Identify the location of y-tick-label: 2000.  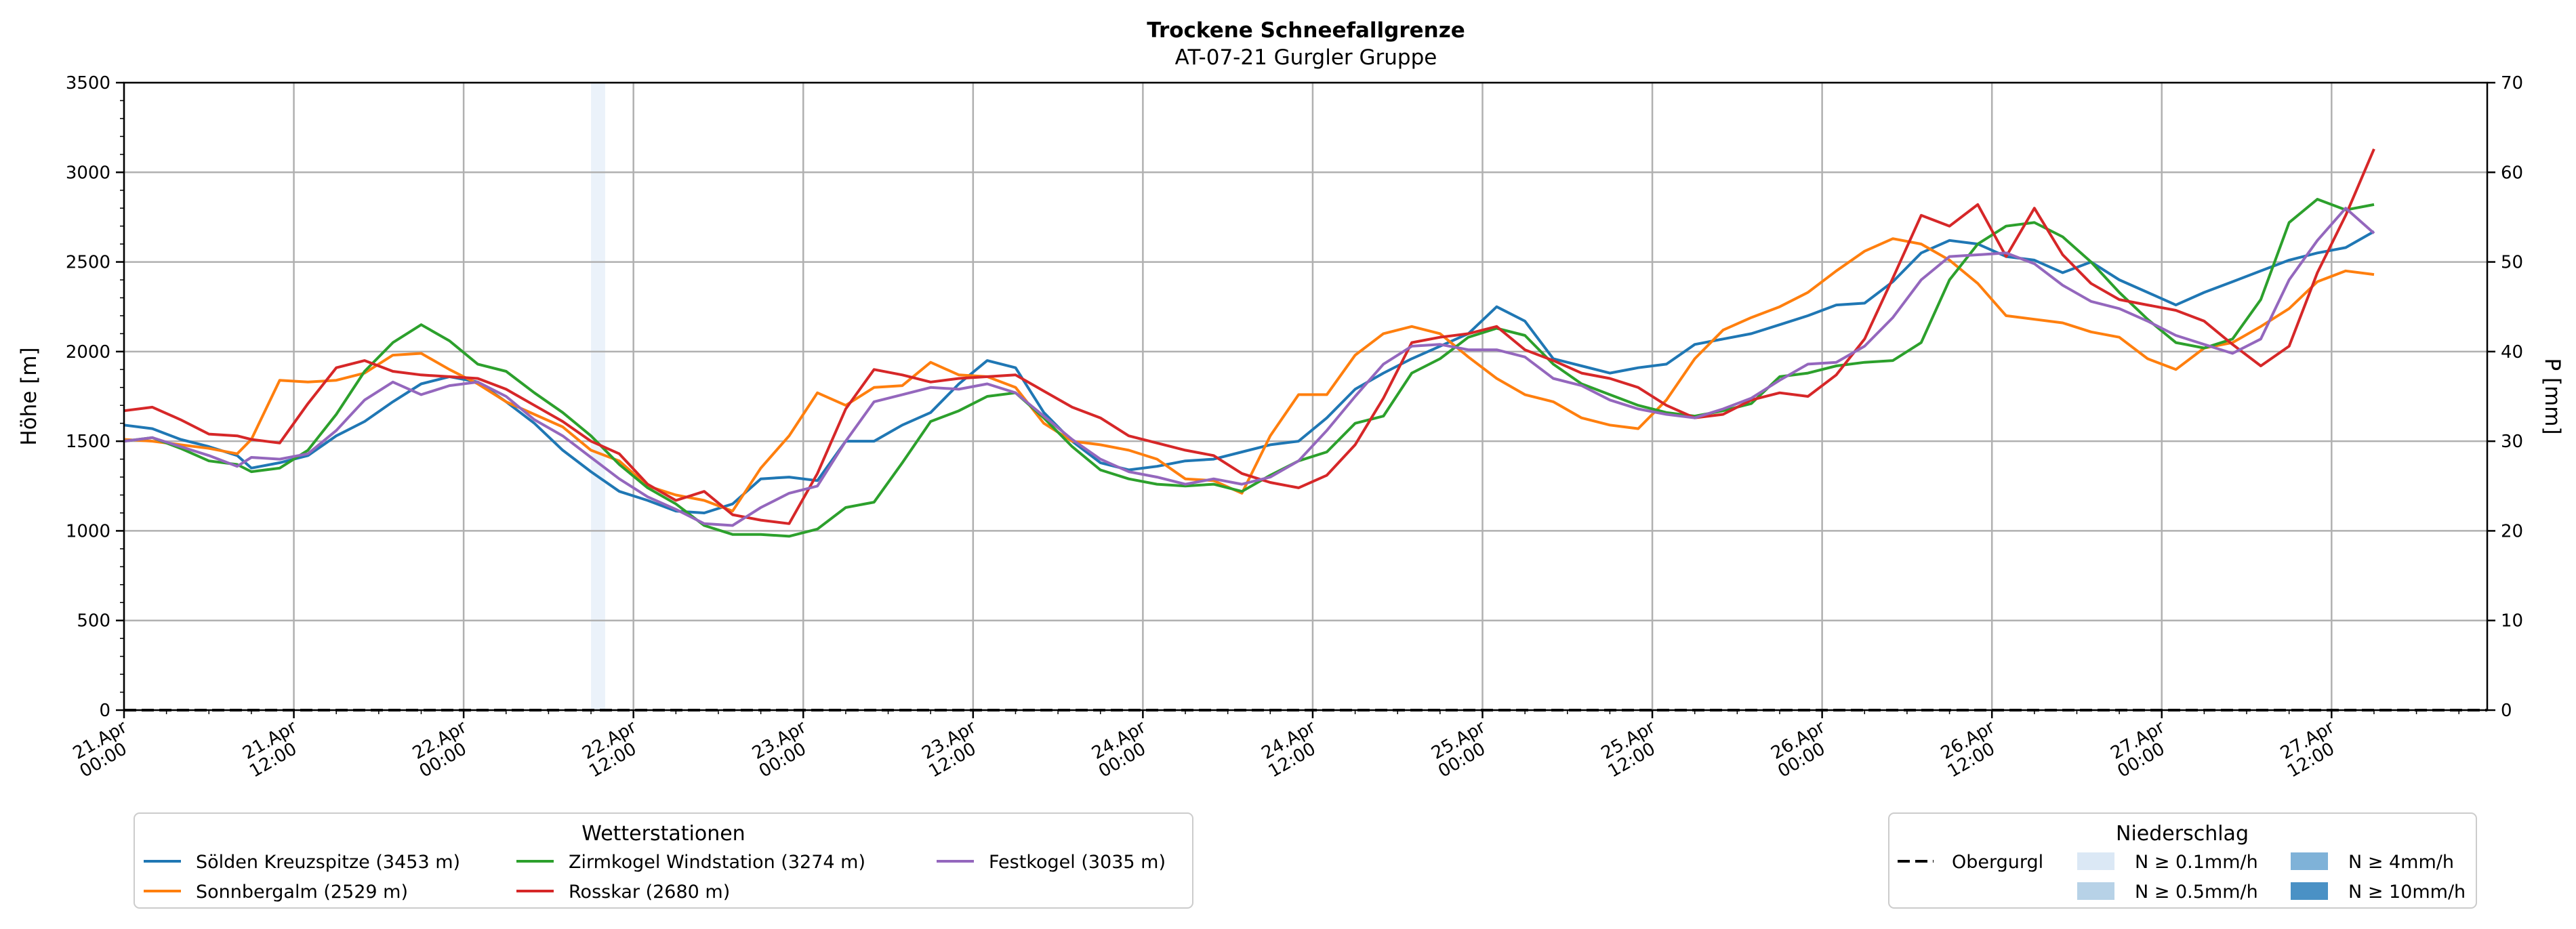
(88, 352).